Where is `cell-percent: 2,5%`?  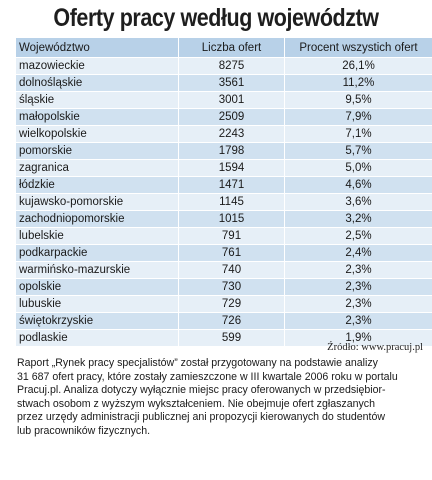 cell-percent: 2,5% is located at coordinates (358, 236).